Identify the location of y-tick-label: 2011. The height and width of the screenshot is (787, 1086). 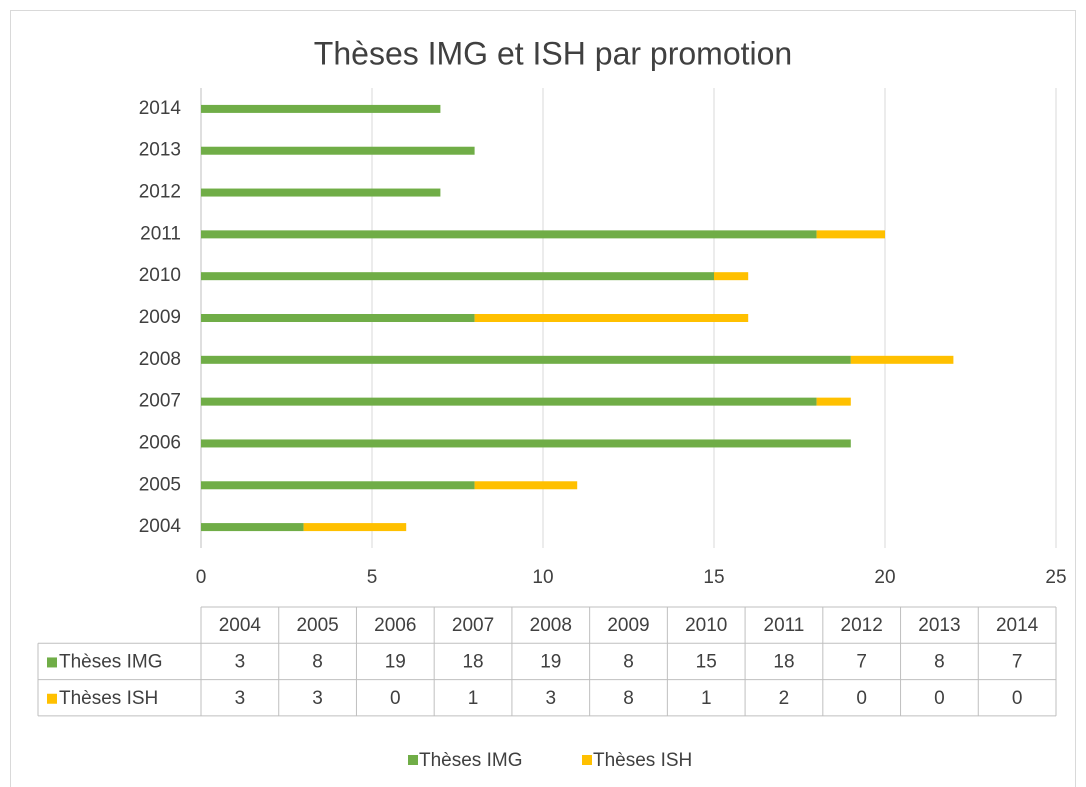
(160, 233).